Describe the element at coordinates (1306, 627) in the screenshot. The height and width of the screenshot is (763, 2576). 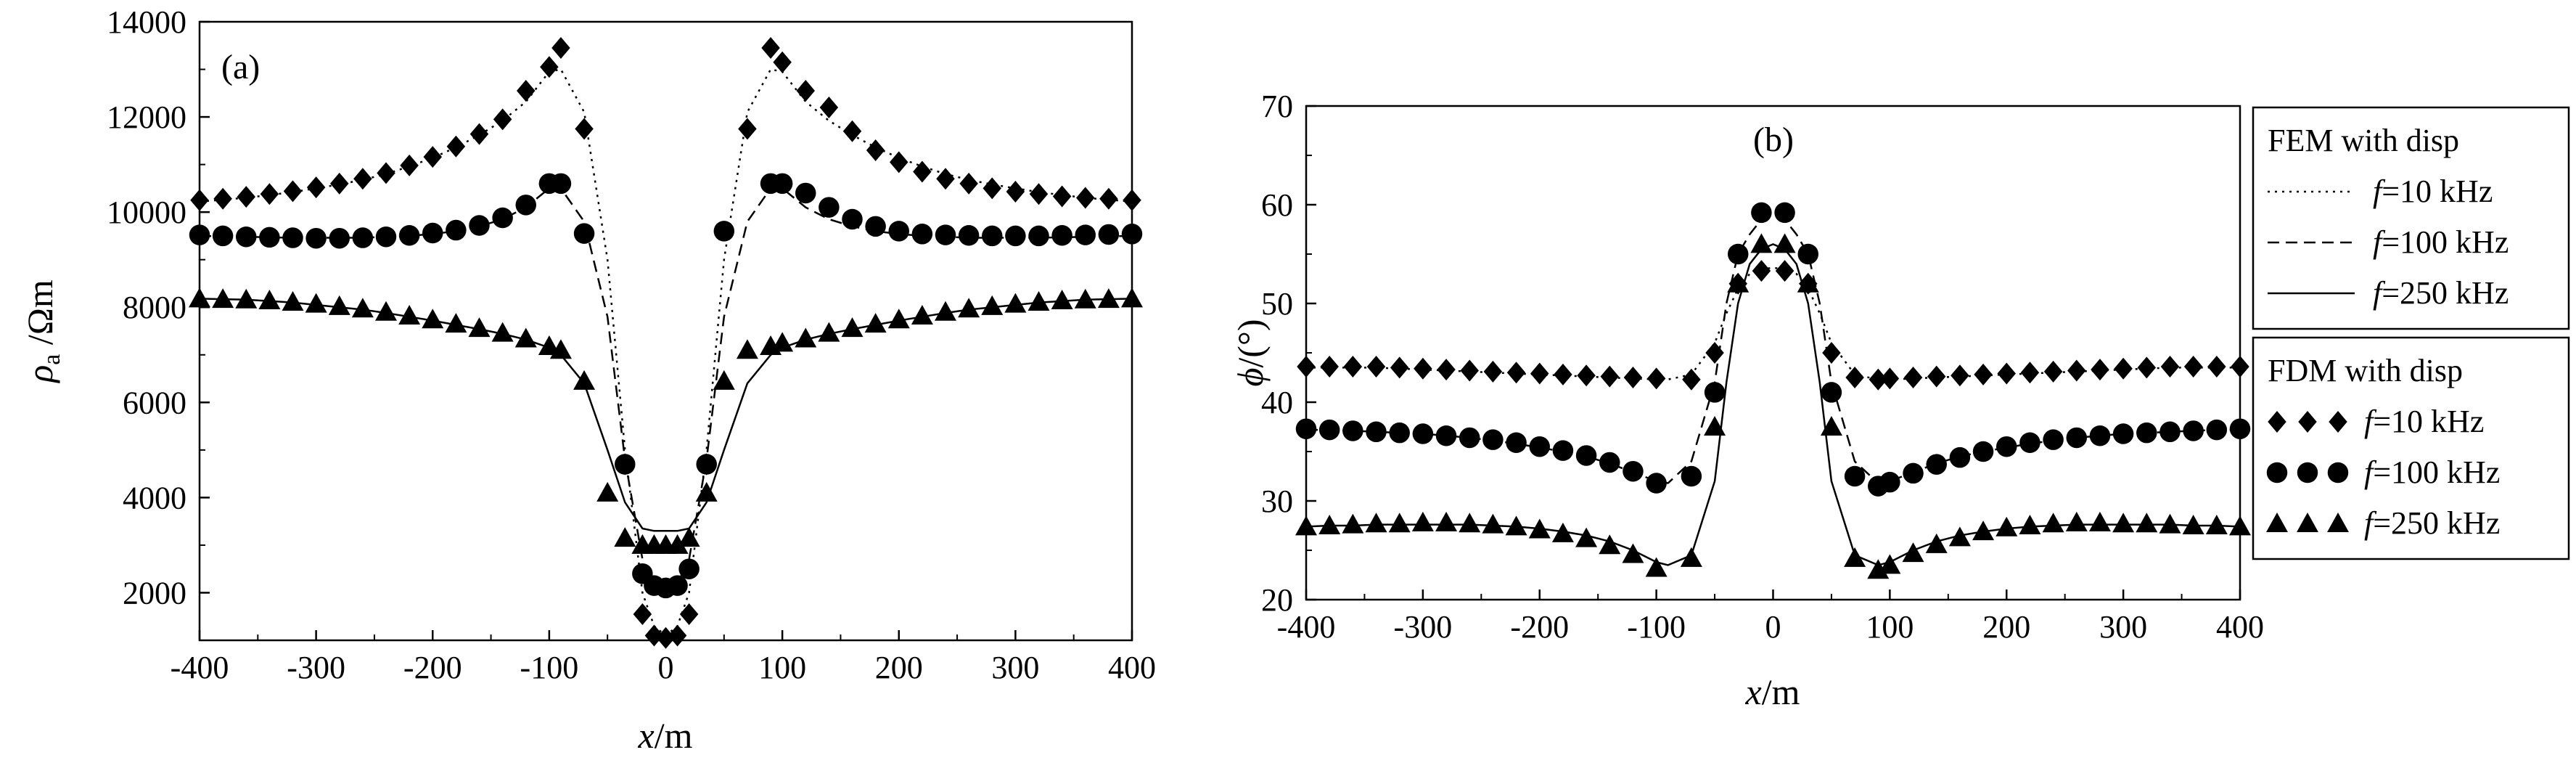
I see `panel-b-x-tick-label: -400` at that location.